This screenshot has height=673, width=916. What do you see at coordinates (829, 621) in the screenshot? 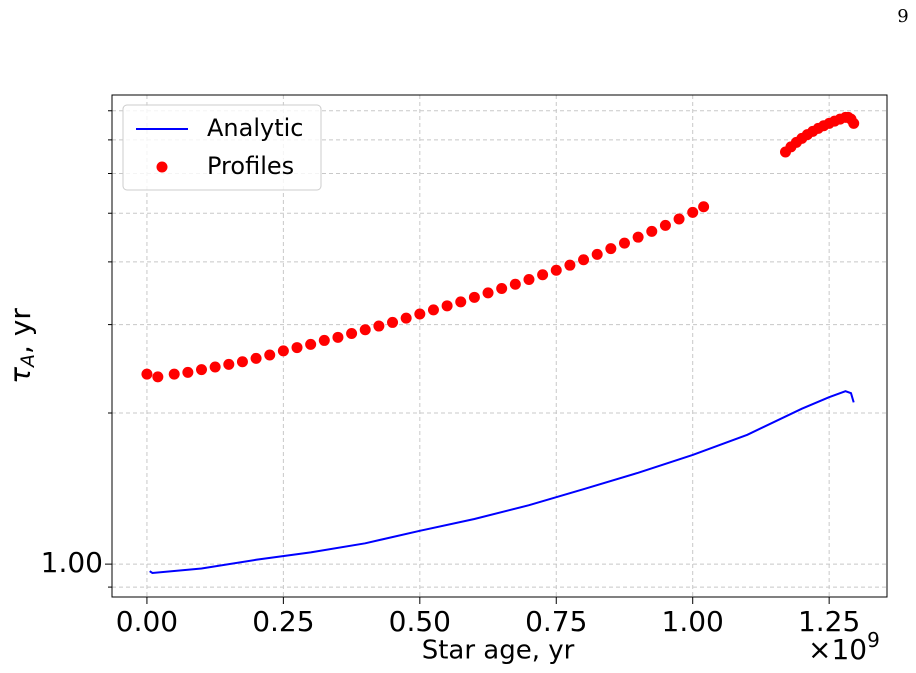
I see `x-tick-label: 1.25` at bounding box center [829, 621].